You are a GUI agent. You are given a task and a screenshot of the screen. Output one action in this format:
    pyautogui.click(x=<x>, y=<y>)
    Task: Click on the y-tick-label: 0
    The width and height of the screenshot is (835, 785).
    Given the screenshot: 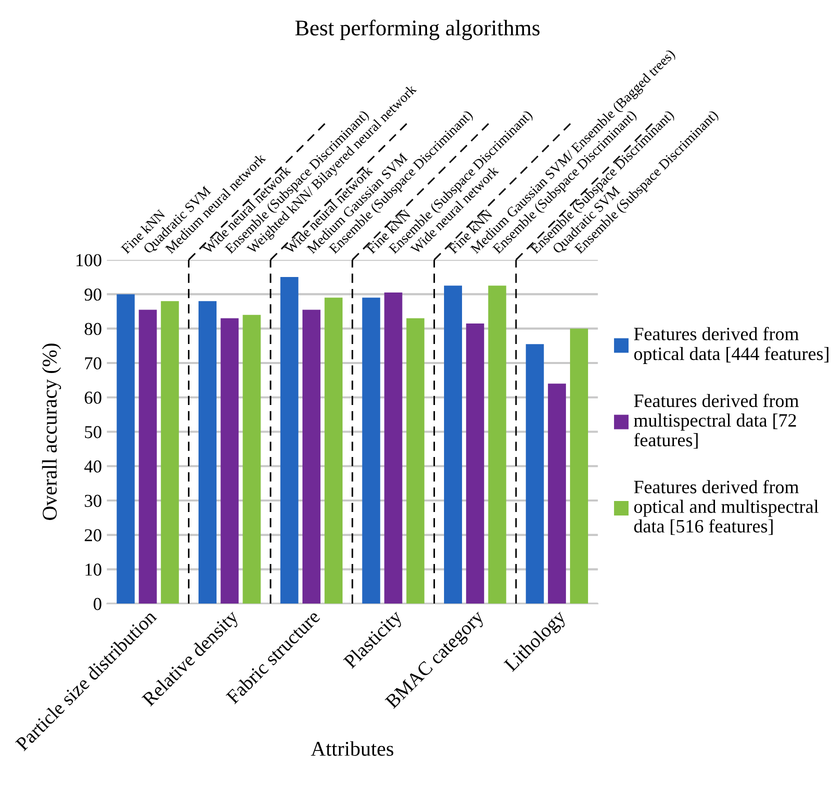 What is the action you would take?
    pyautogui.click(x=98, y=604)
    